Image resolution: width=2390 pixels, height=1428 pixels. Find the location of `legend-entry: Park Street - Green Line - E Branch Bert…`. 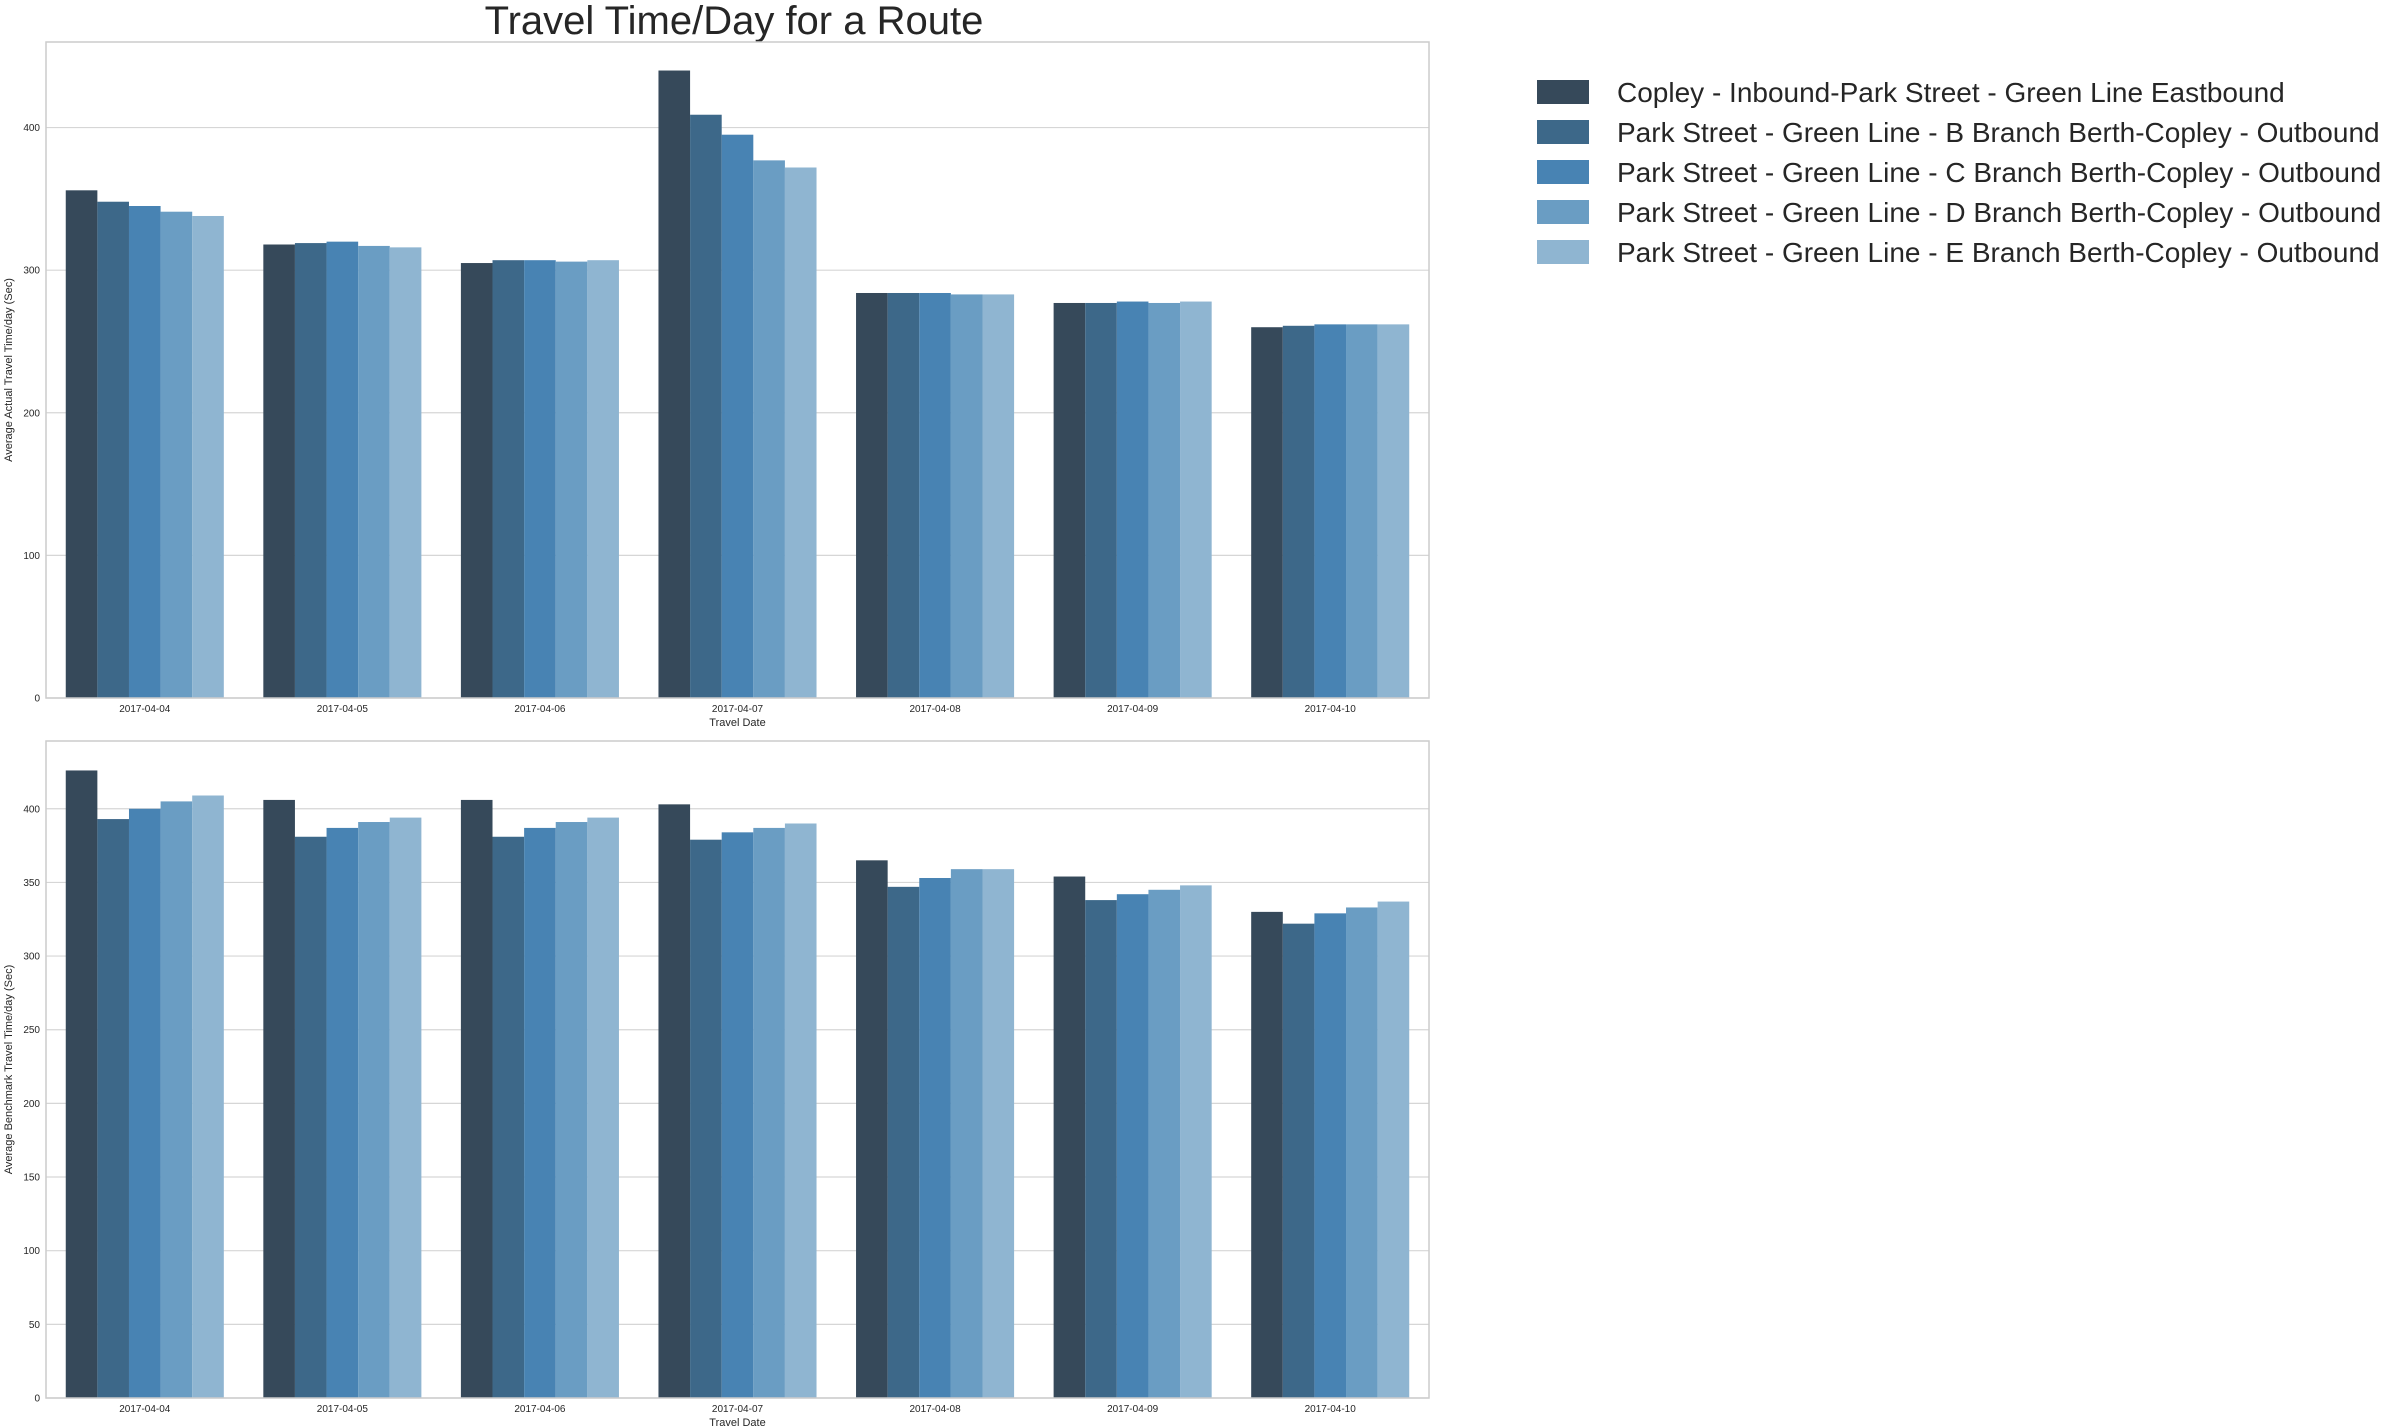

legend-entry: Park Street - Green Line - E Branch Bert… is located at coordinates (1998, 252).